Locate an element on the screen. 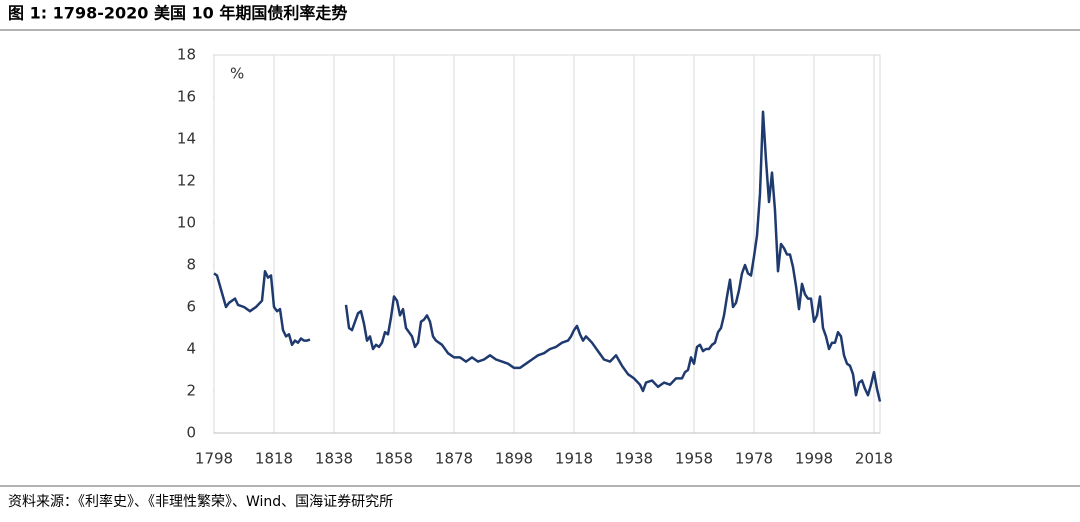 This screenshot has width=1080, height=522. x-tick-label: 1958 is located at coordinates (694, 459).